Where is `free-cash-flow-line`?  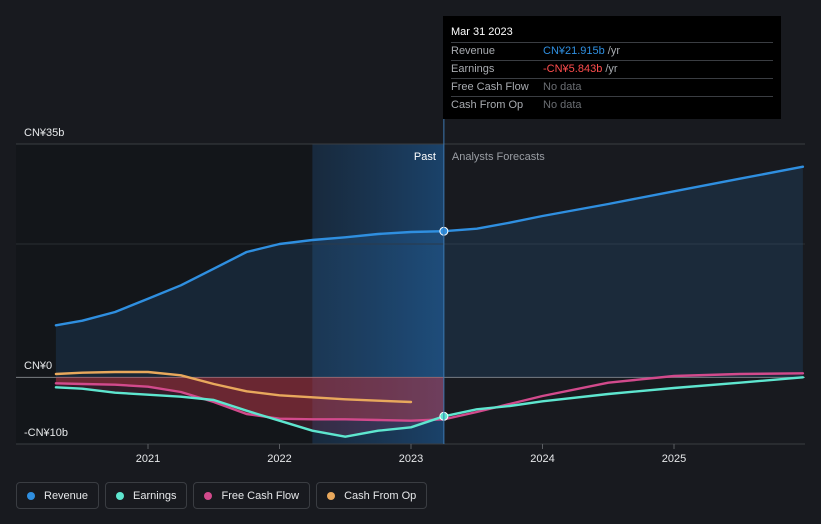
free-cash-flow-line is located at coordinates (429, 397).